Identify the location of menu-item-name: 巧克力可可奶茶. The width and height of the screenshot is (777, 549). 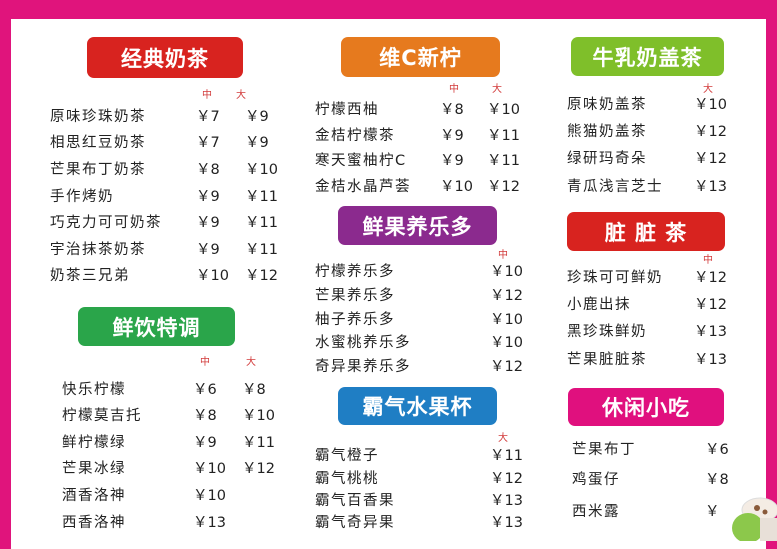
(106, 223).